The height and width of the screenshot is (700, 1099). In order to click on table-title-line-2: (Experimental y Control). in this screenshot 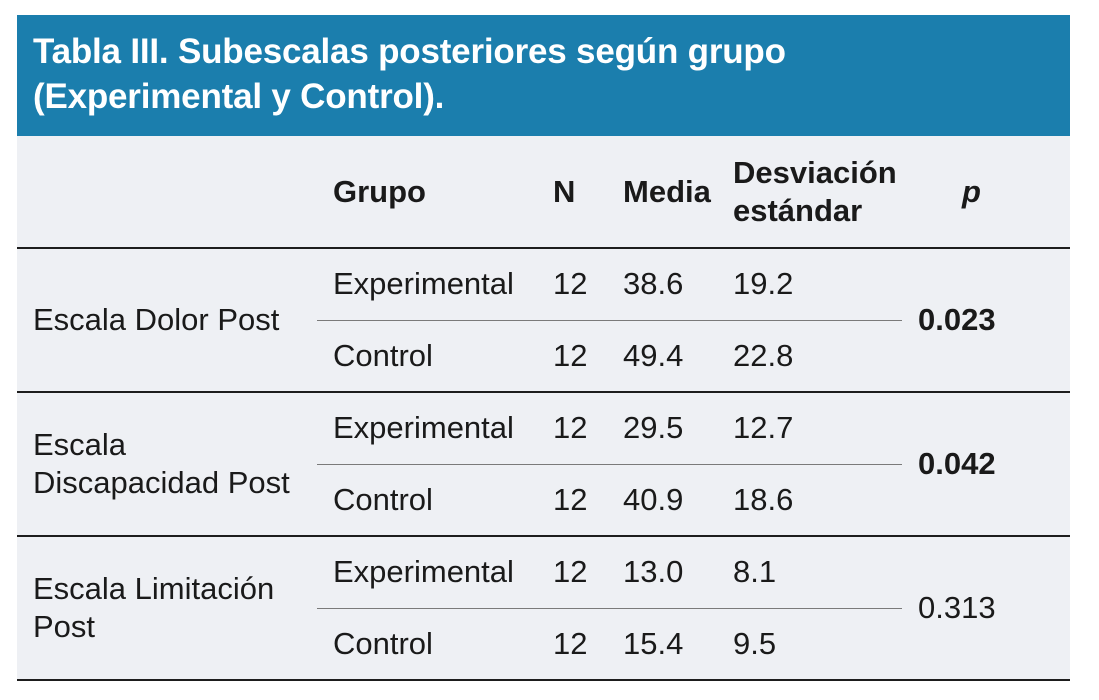, I will do `click(239, 96)`.